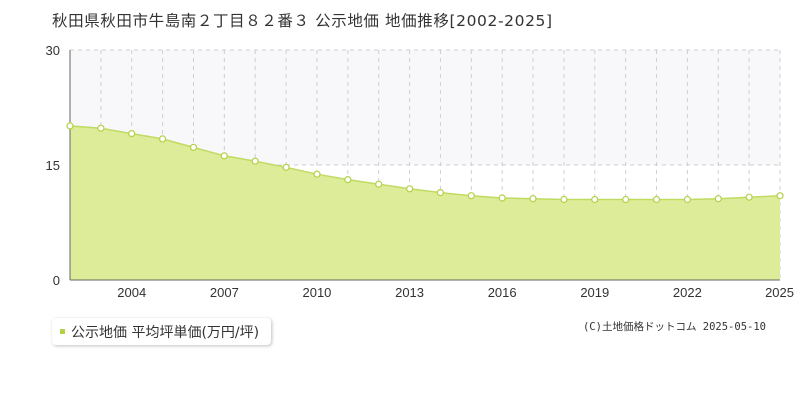 Image resolution: width=800 pixels, height=400 pixels. What do you see at coordinates (131, 292) in the screenshot?
I see `x-tick-label: 2004` at bounding box center [131, 292].